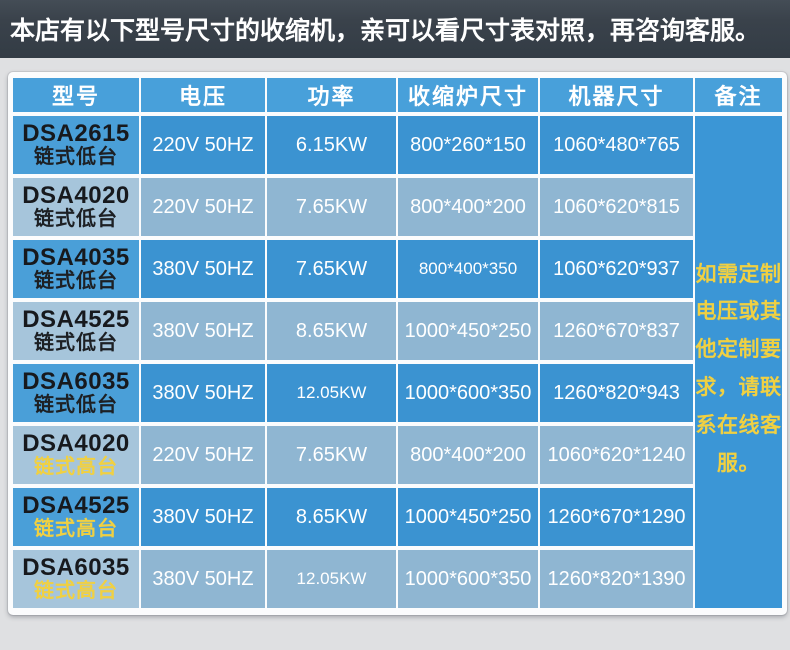 The width and height of the screenshot is (790, 650). I want to click on banner: 本店有以下型号尺寸的收缩机，亲可以看尺寸表对照，再咨询客服。, so click(395, 29).